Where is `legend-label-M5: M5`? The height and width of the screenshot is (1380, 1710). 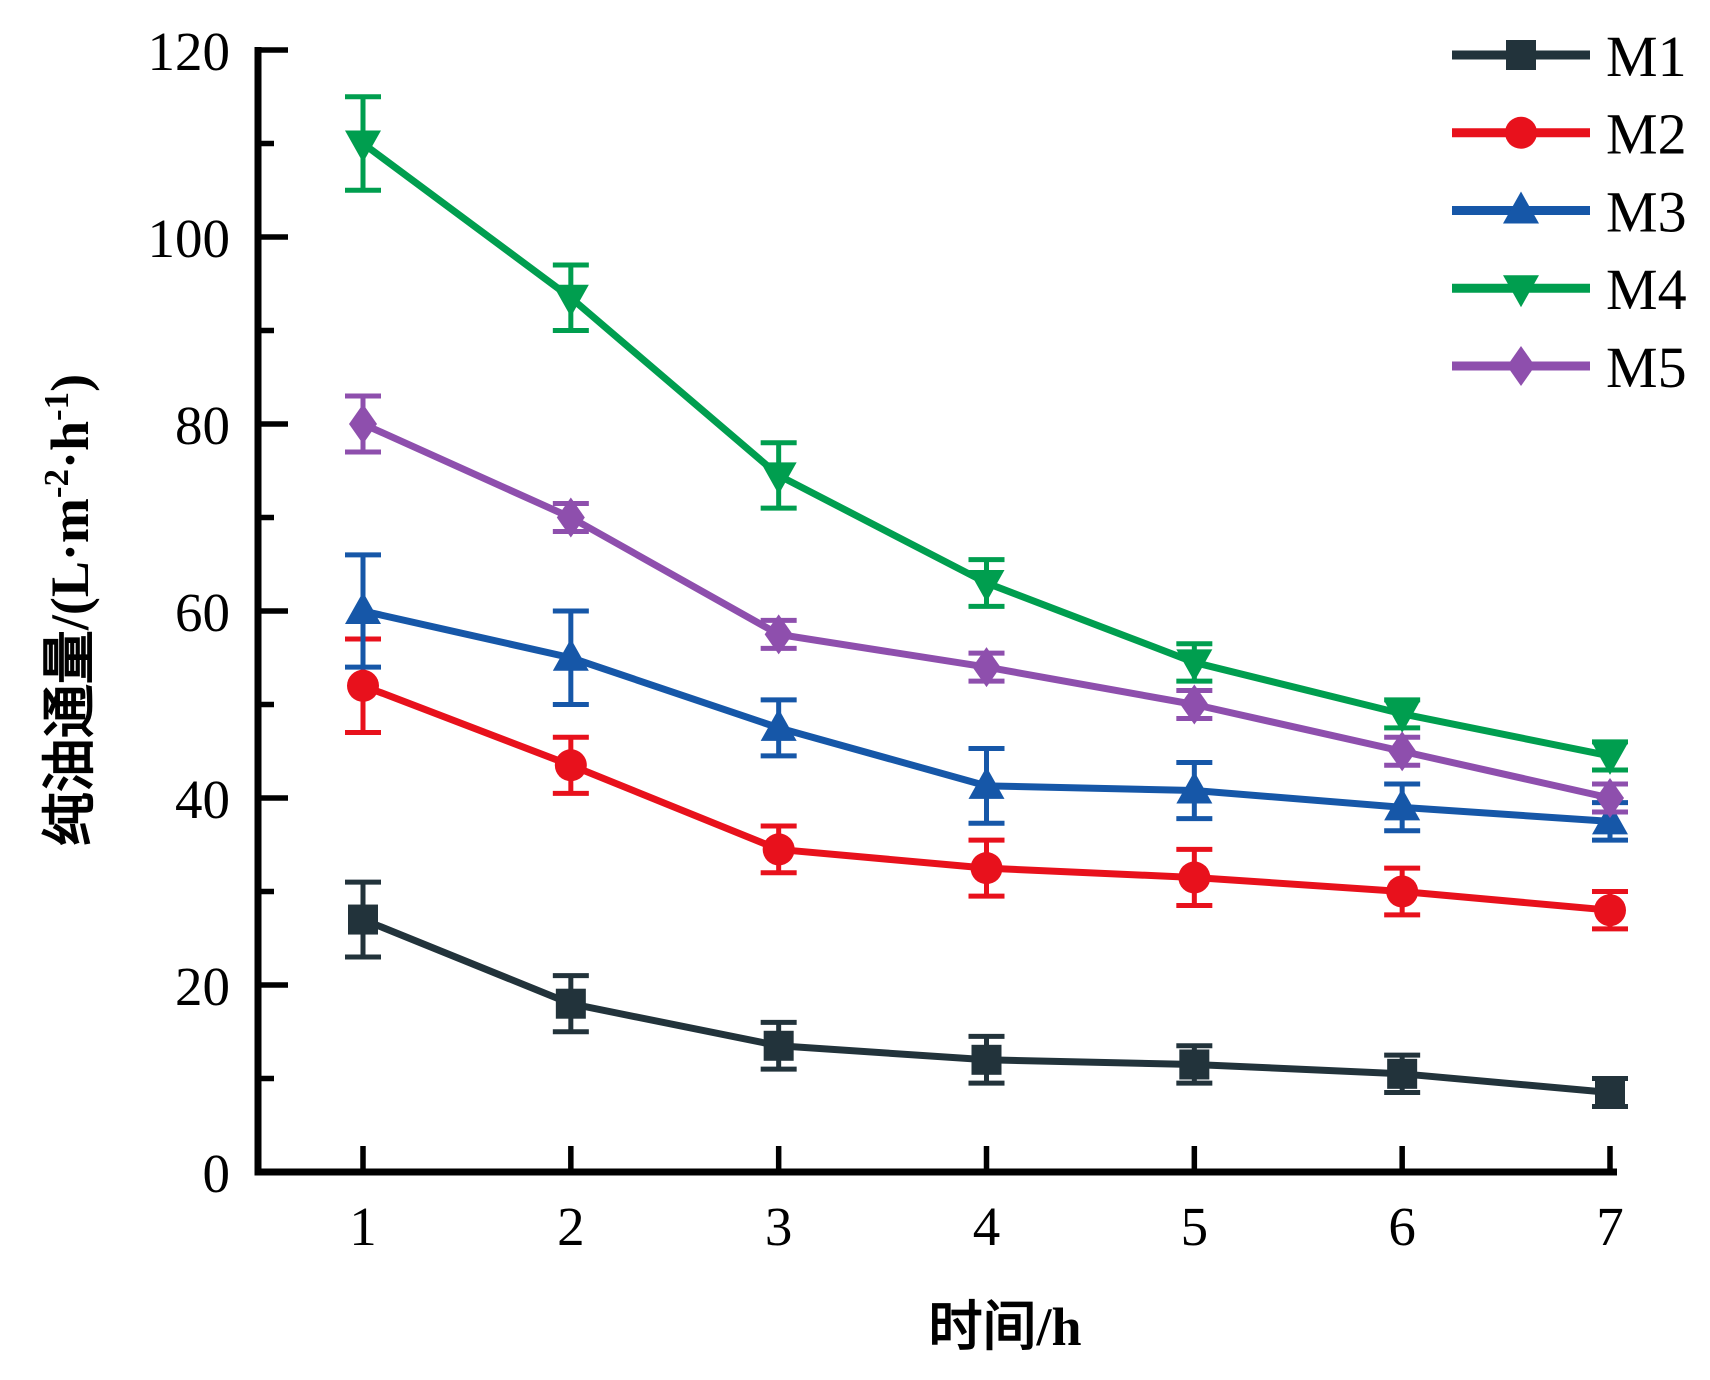 legend-label-M5: M5 is located at coordinates (1646, 367).